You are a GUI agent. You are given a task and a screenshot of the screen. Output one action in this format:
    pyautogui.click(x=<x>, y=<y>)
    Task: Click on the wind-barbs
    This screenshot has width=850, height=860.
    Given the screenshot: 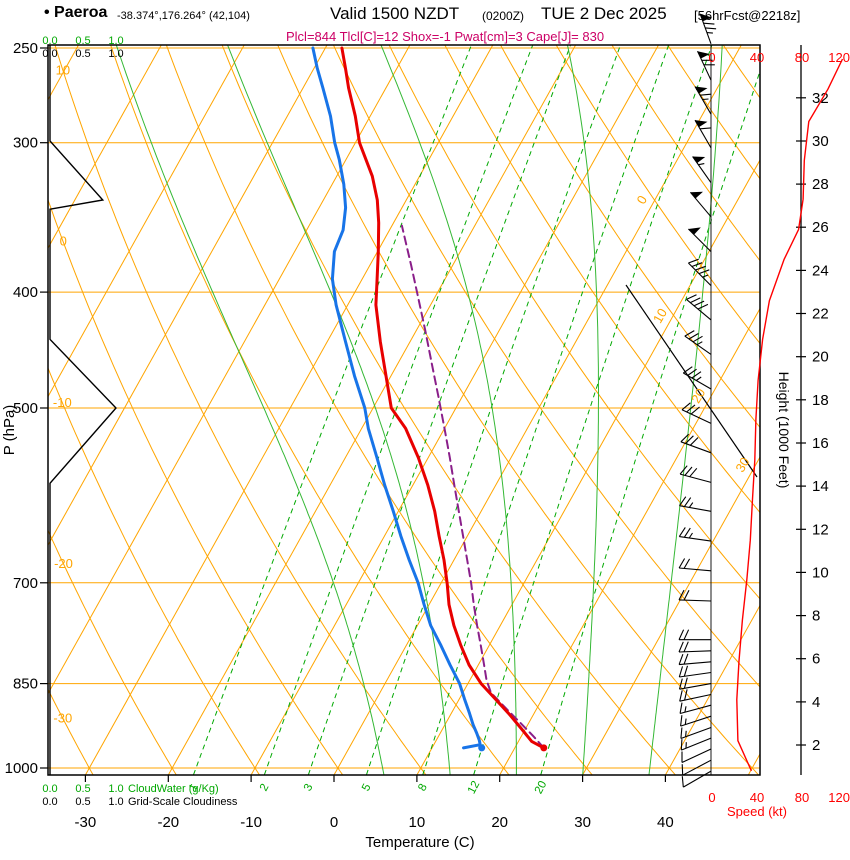 What is the action you would take?
    pyautogui.click(x=697, y=400)
    